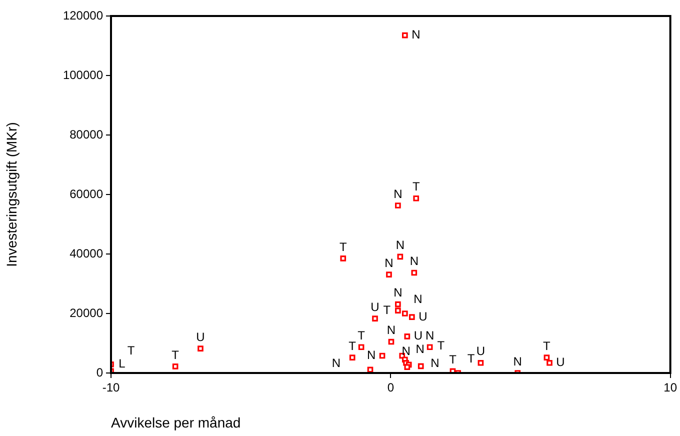 The height and width of the screenshot is (436, 680). What do you see at coordinates (87, 134) in the screenshot?
I see `y-tick-label: 80000` at bounding box center [87, 134].